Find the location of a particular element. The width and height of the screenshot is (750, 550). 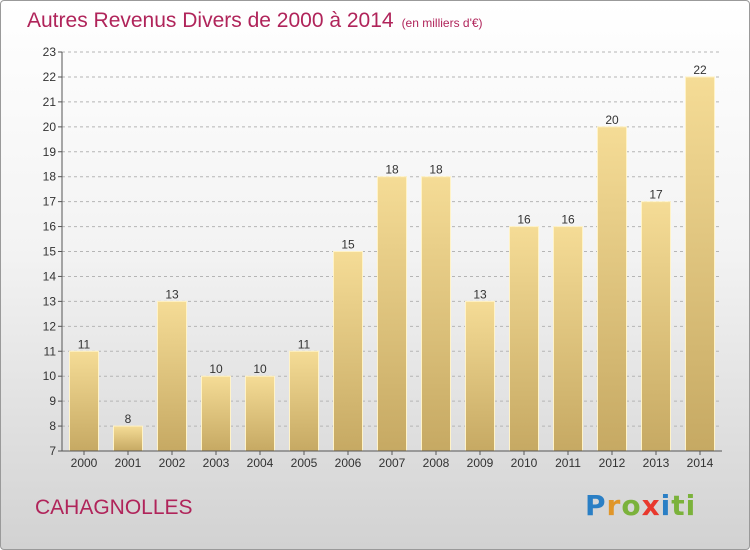

bar-value-label: 20 is located at coordinates (612, 120).